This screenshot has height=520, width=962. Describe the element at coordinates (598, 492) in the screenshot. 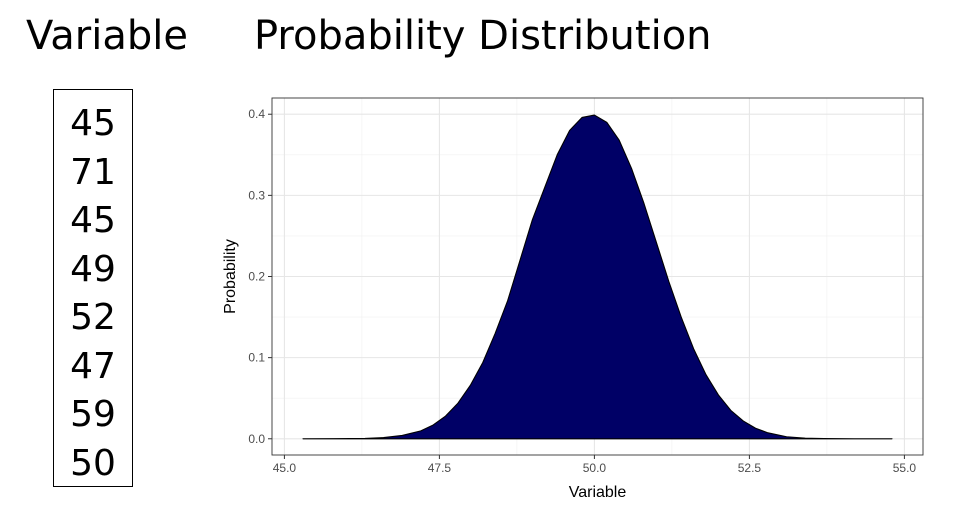

I see `x-axis-title: Variable` at that location.